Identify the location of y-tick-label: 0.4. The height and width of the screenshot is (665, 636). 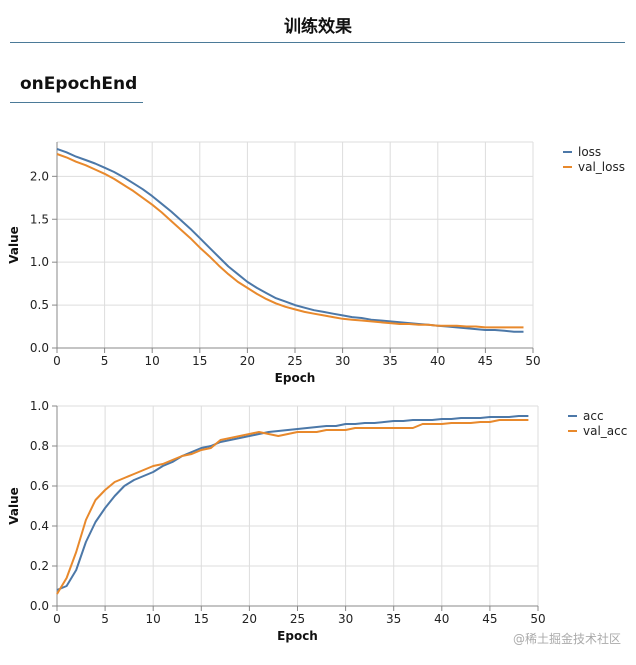
(39, 526).